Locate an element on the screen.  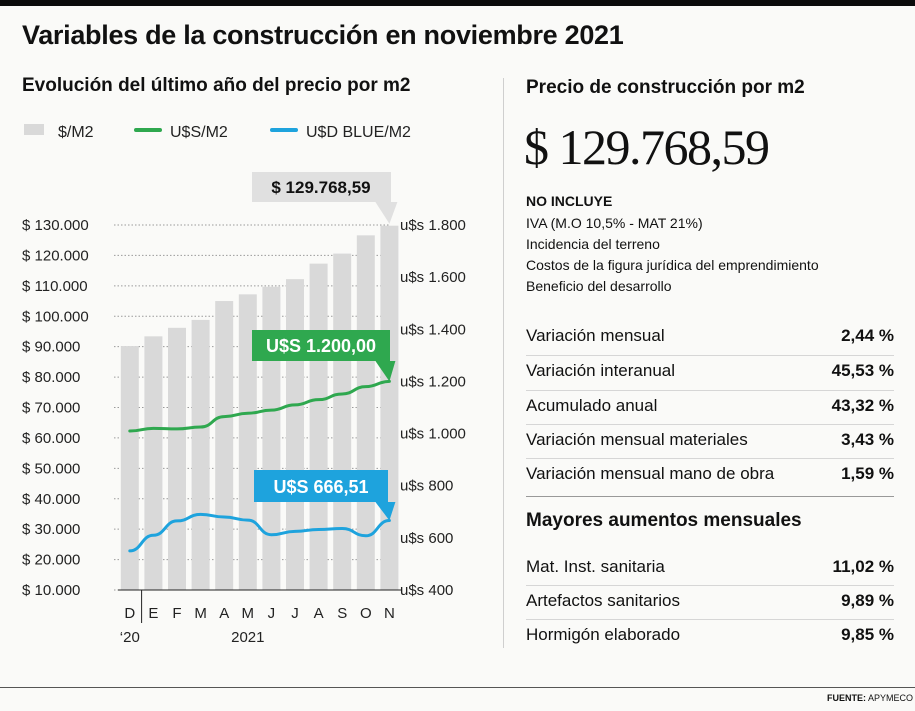
chart-lines is located at coordinates (259, 466).